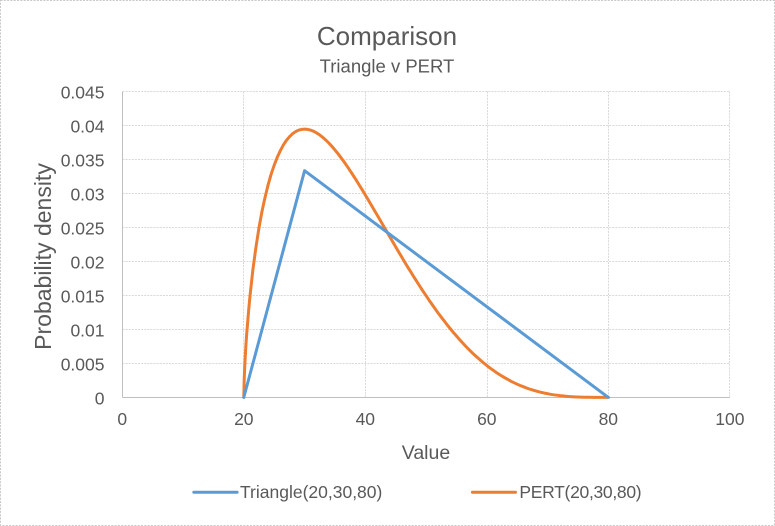 This screenshot has width=775, height=526. What do you see at coordinates (580, 492) in the screenshot?
I see `svg-text: PERT(20,30,80)` at bounding box center [580, 492].